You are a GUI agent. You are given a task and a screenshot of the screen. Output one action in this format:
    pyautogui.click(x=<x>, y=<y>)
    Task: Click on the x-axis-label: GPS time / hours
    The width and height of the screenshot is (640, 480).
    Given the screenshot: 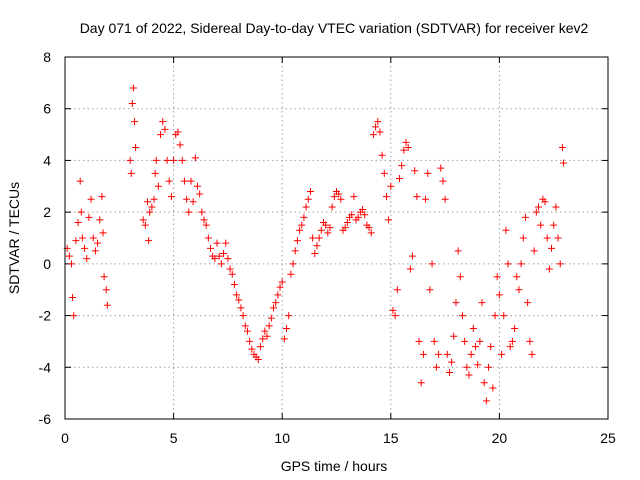 What is the action you would take?
    pyautogui.click(x=334, y=466)
    